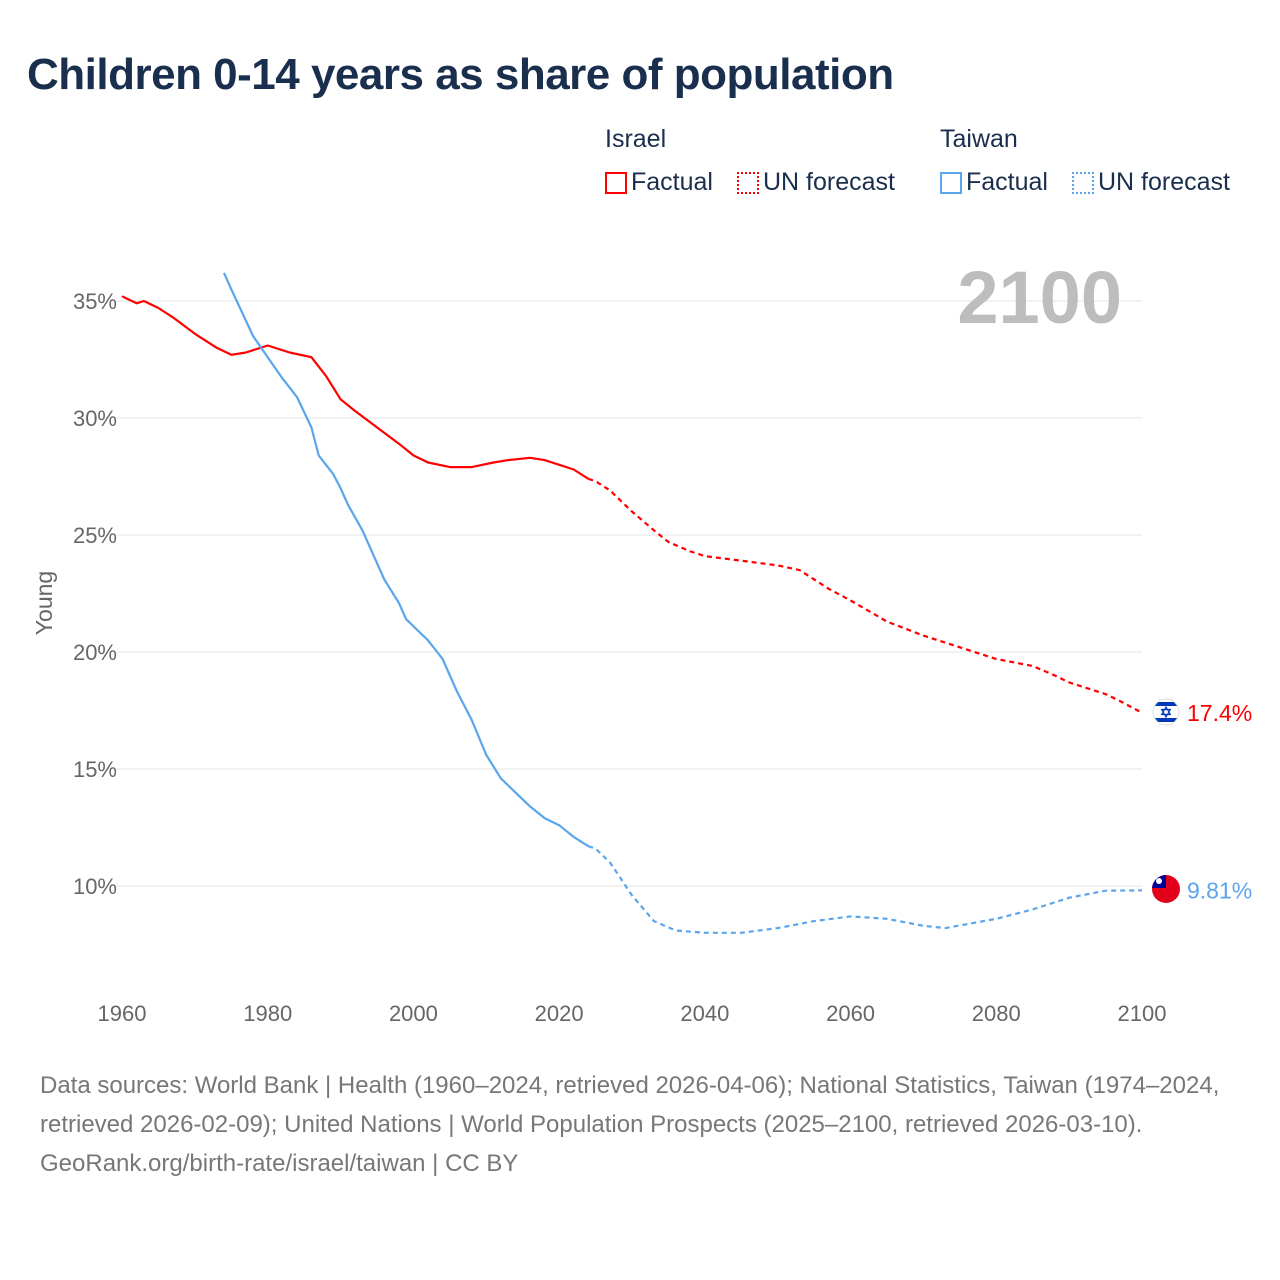 Image resolution: width=1280 pixels, height=1280 pixels. I want to click on legend-item-israel-forecast: UN forecast, so click(815, 182).